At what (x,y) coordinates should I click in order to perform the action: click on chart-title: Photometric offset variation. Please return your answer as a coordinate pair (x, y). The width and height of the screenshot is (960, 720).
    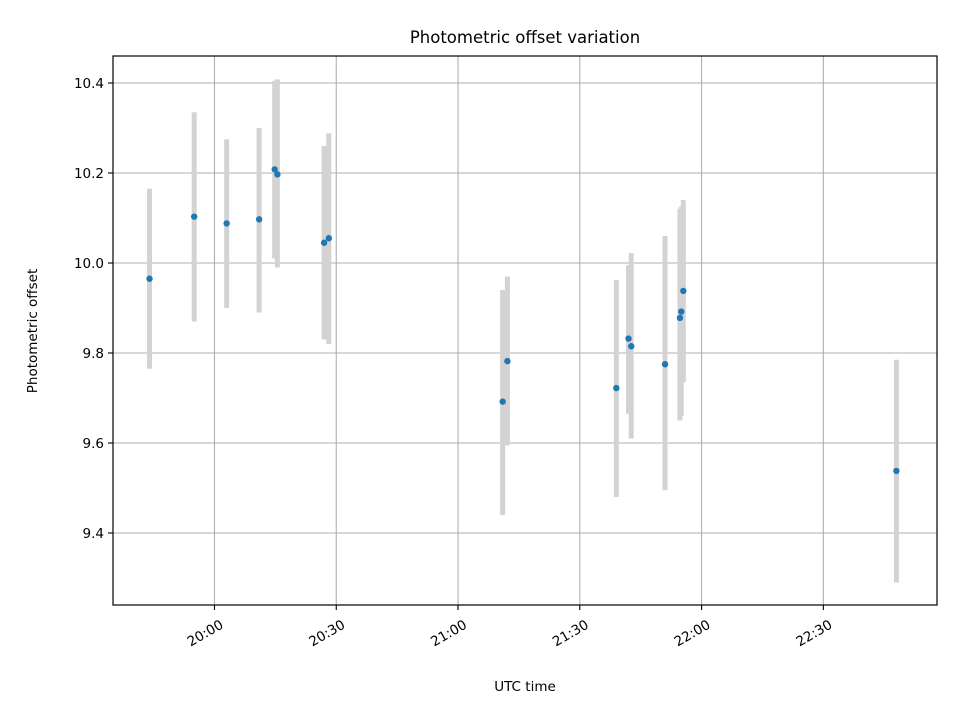
    Looking at the image, I should click on (525, 37).